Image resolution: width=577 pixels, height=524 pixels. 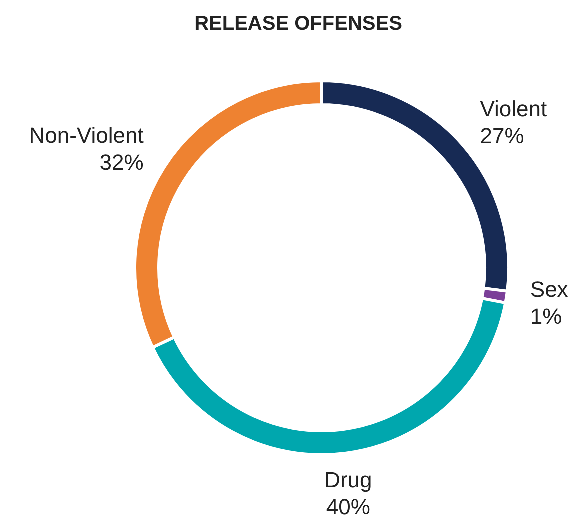 What do you see at coordinates (348, 479) in the screenshot?
I see `slice-label: Drug` at bounding box center [348, 479].